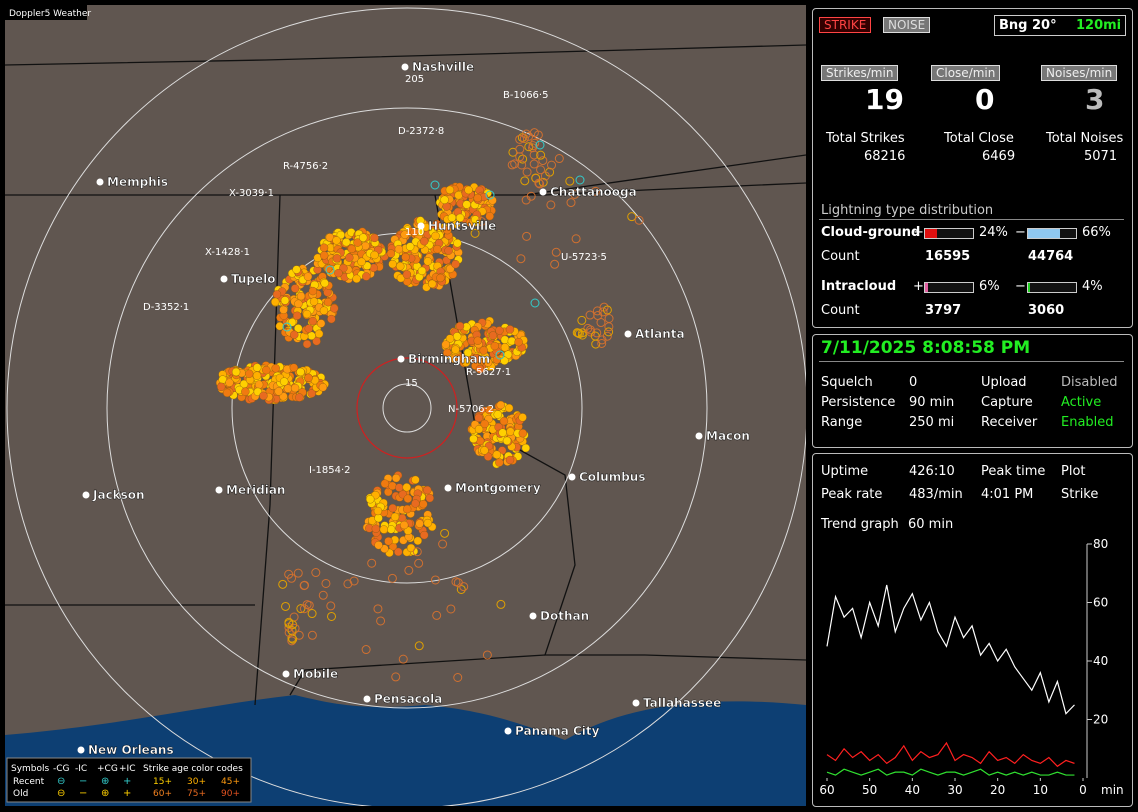 This screenshot has height=812, width=1138. What do you see at coordinates (137, 182) in the screenshot?
I see `city-label: Memphis` at bounding box center [137, 182].